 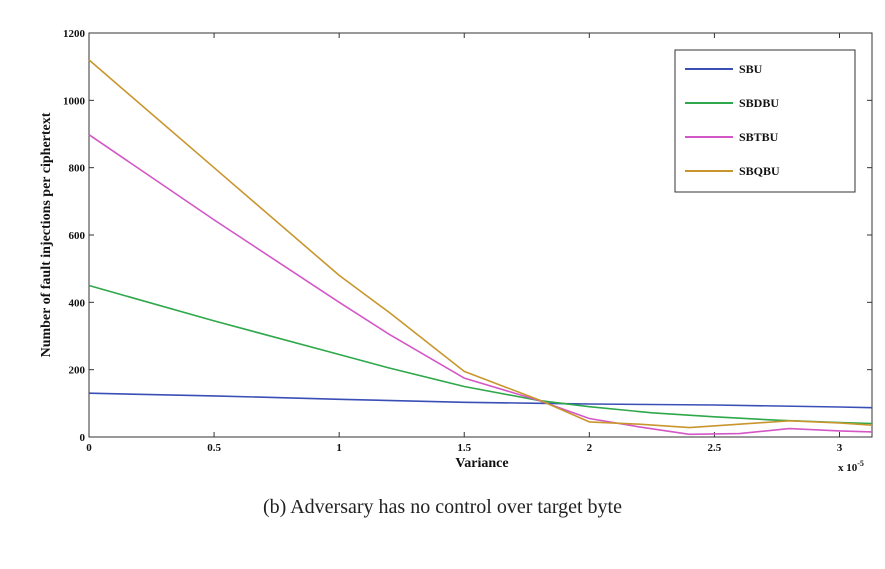 What do you see at coordinates (759, 171) in the screenshot?
I see `legend-label-sbqbu: SBQBU` at bounding box center [759, 171].